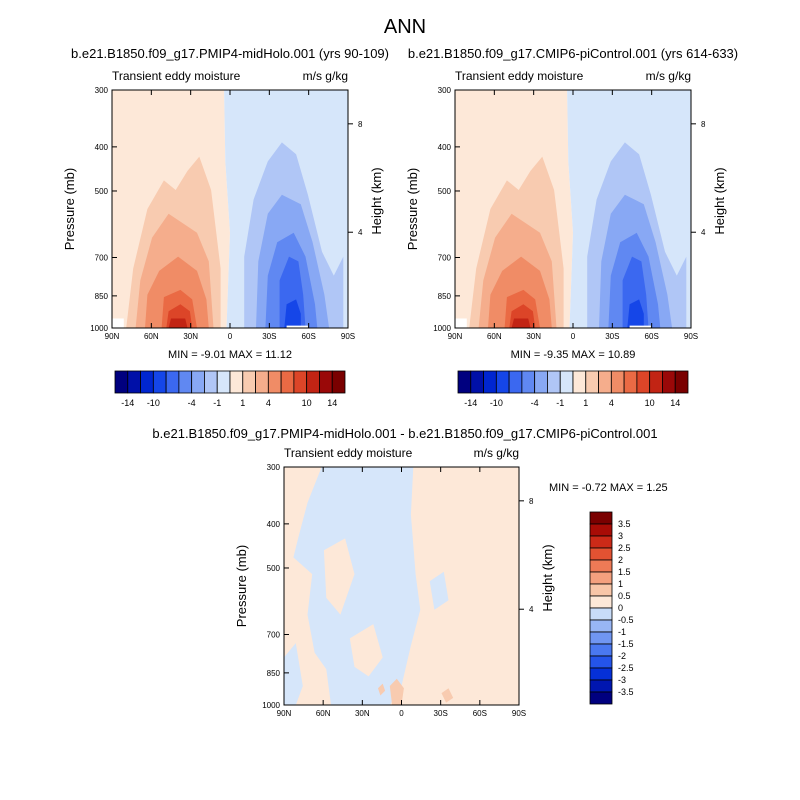 The width and height of the screenshot is (800, 800). Describe the element at coordinates (624, 524) in the screenshot. I see `colorbar-label: 3.5` at that location.